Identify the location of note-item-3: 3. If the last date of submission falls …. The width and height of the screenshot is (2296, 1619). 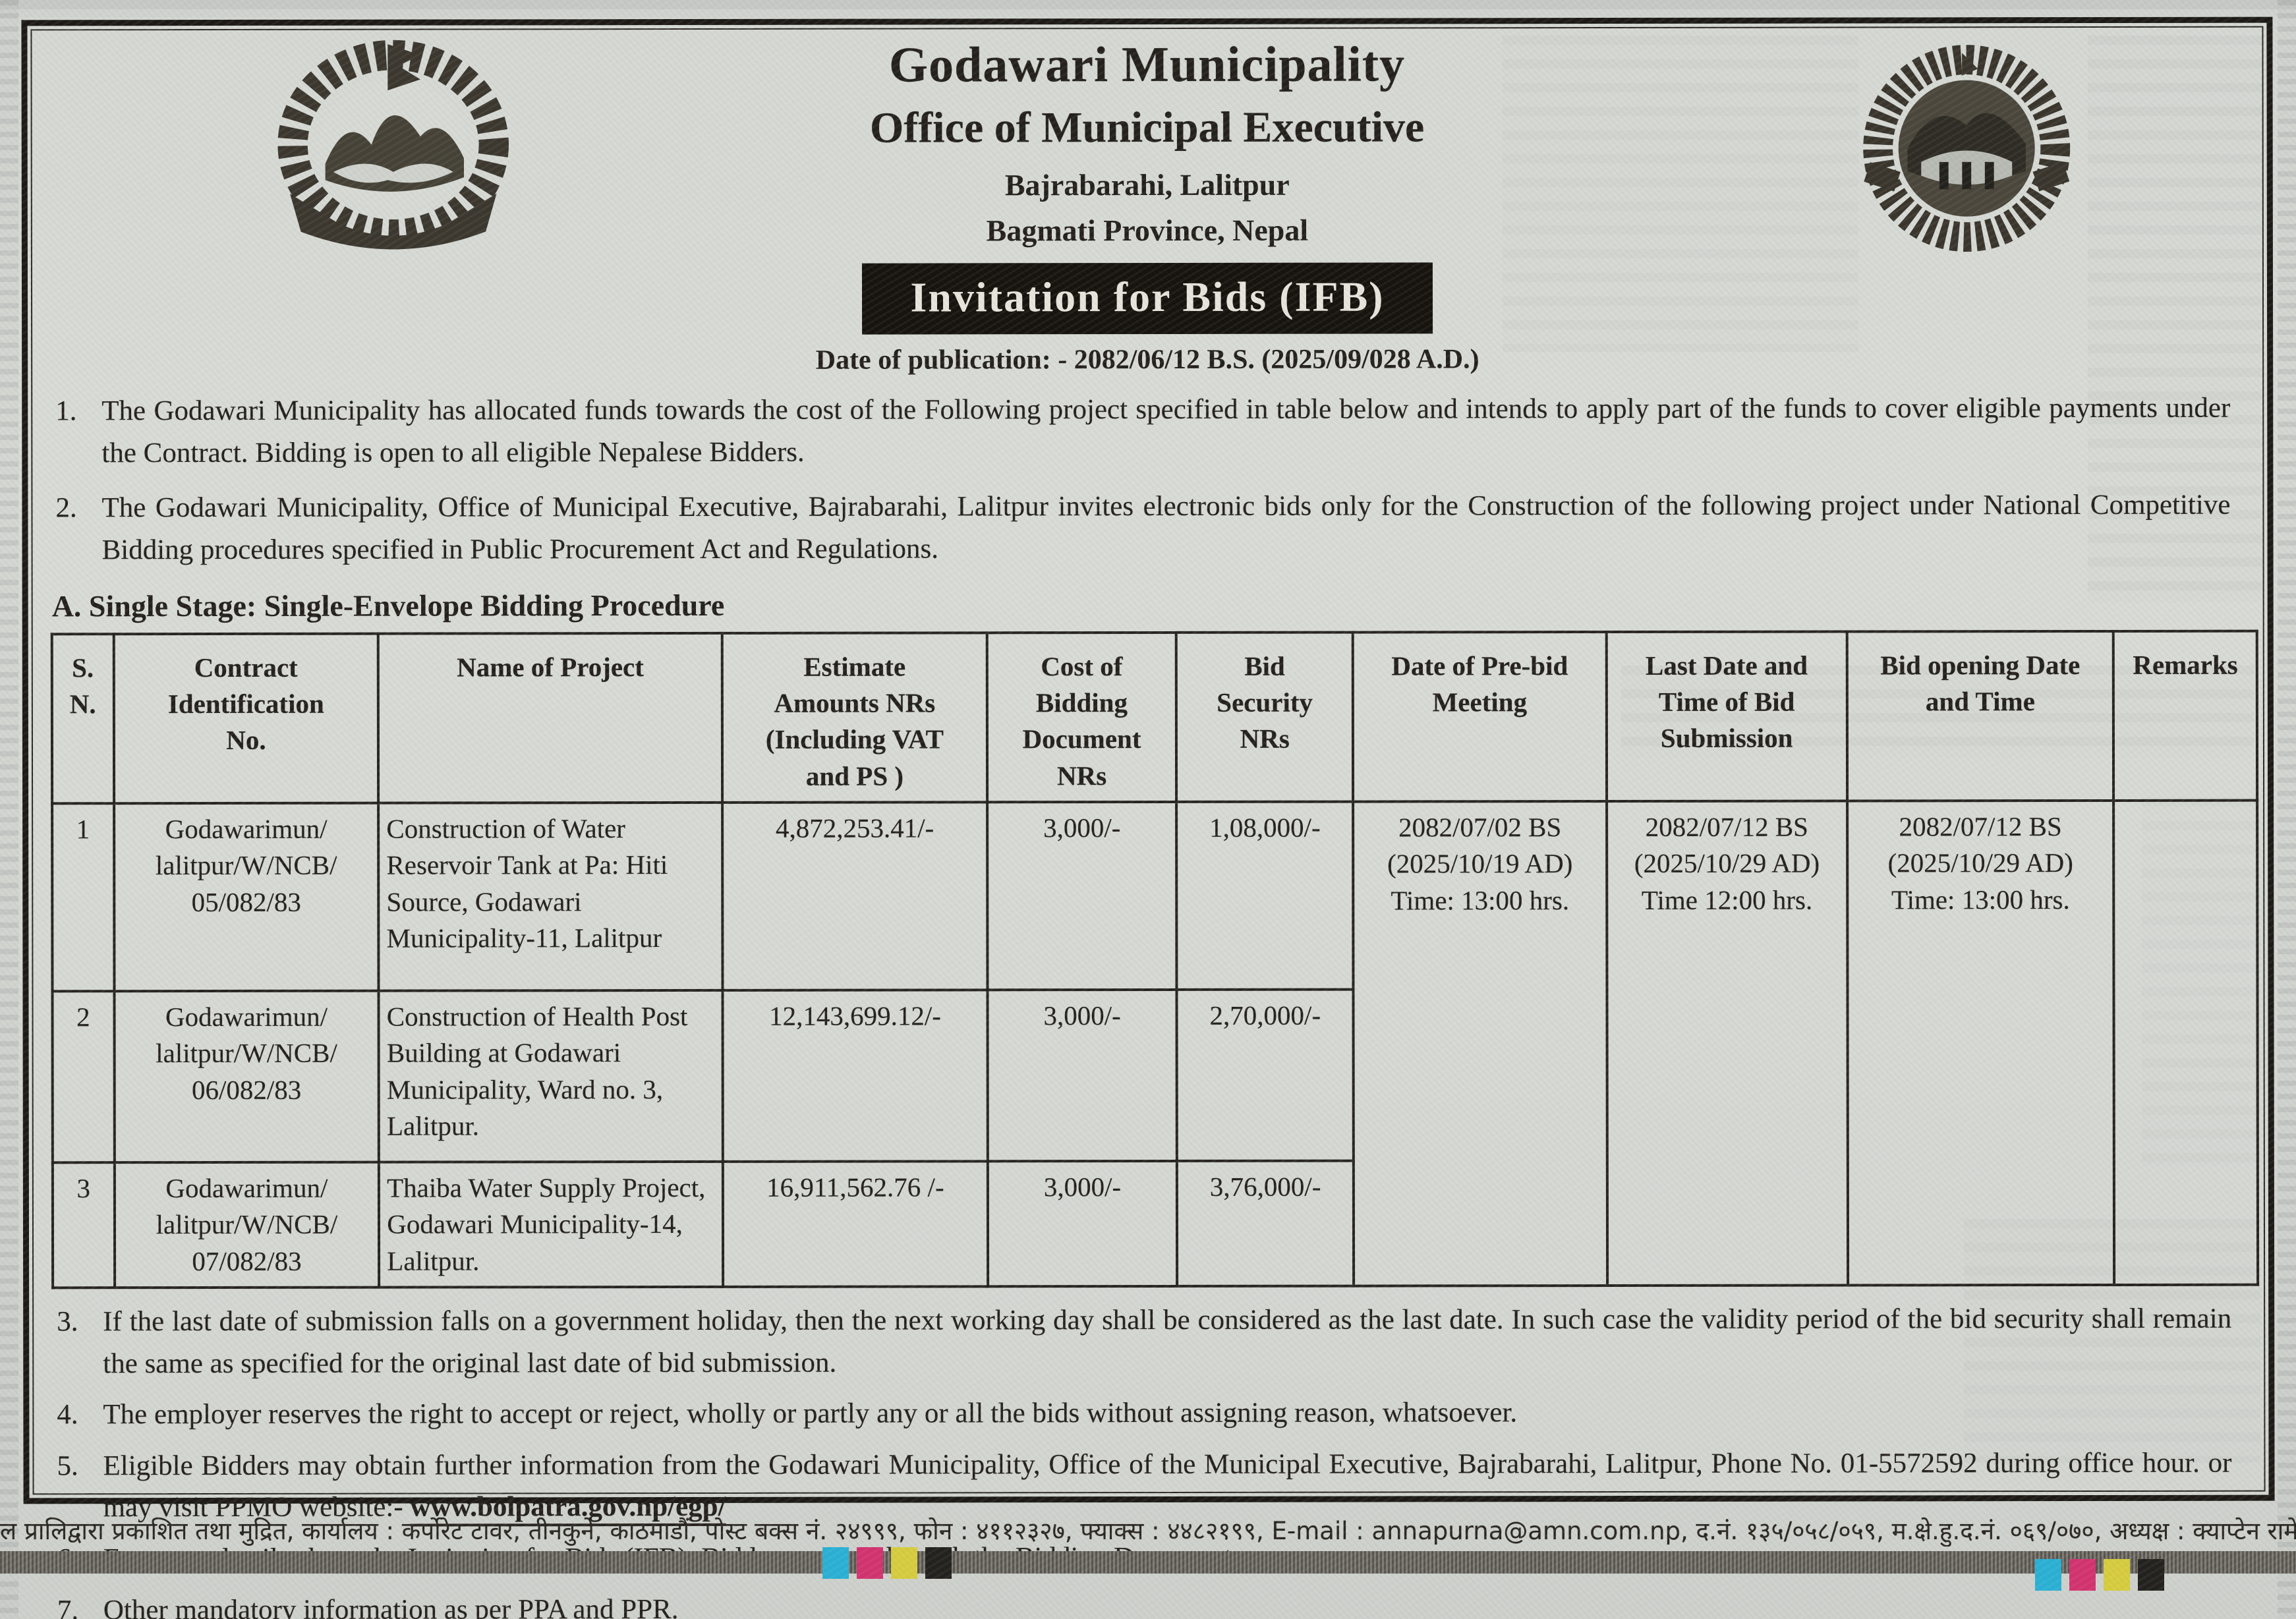
(1142, 1341).